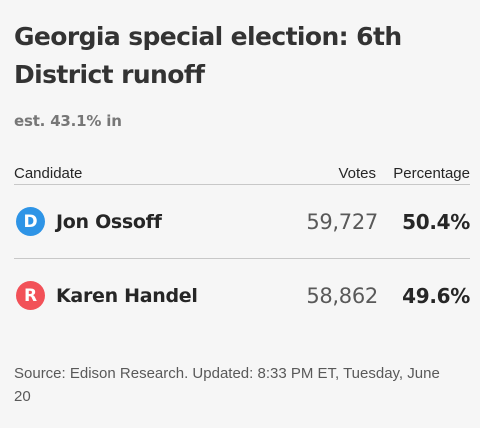  I want to click on header-candidate: Candidate, so click(48, 173).